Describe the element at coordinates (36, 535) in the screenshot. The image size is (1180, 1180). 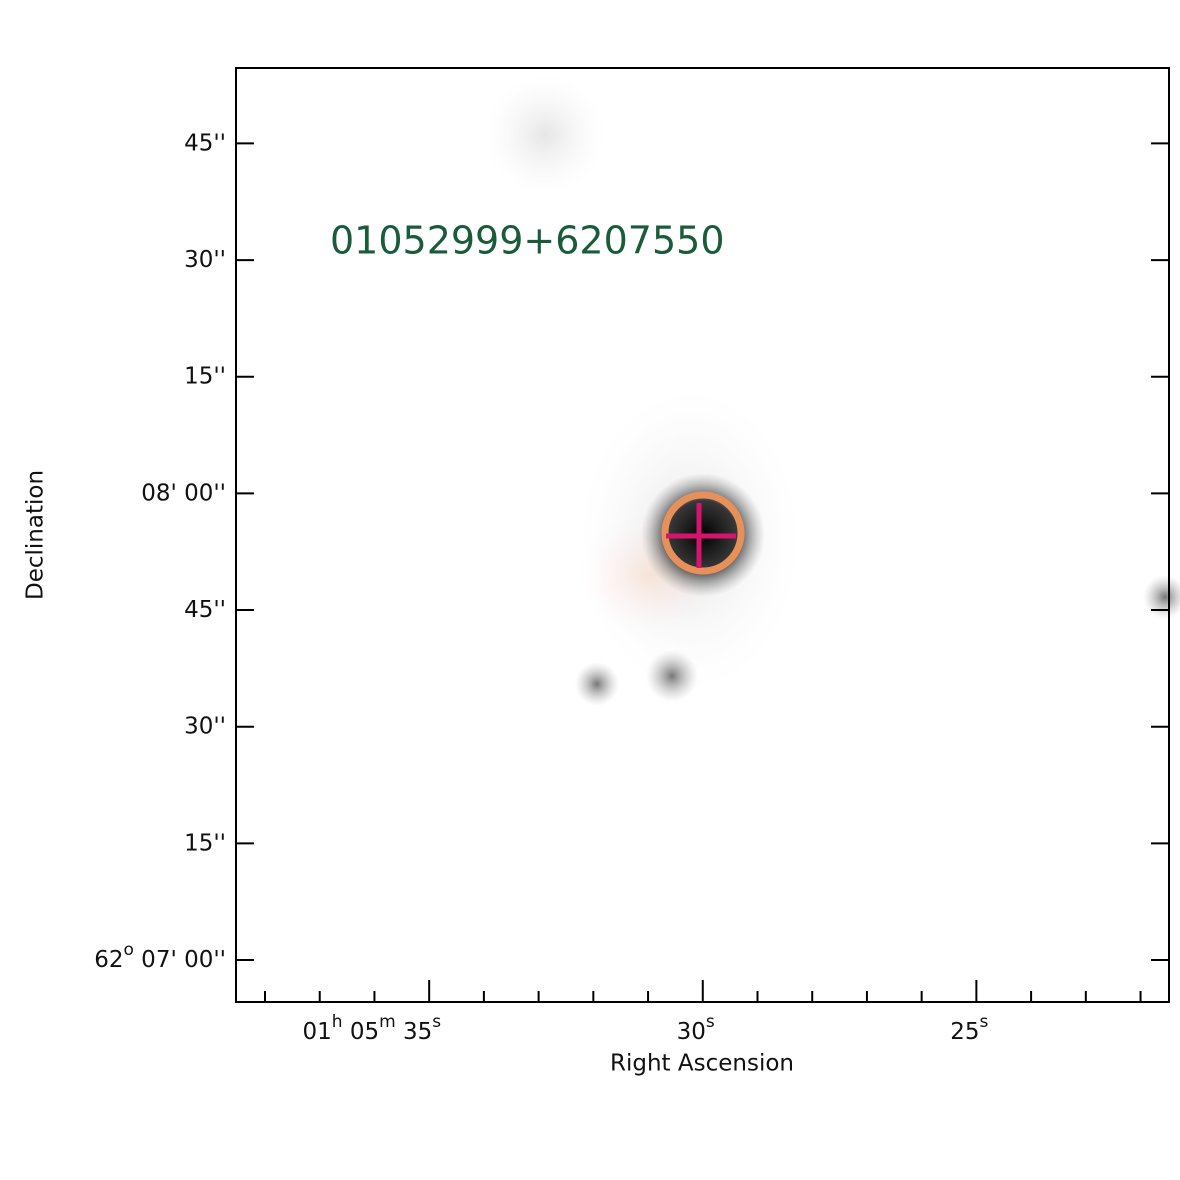
I see `y-axis-label: Declination` at that location.